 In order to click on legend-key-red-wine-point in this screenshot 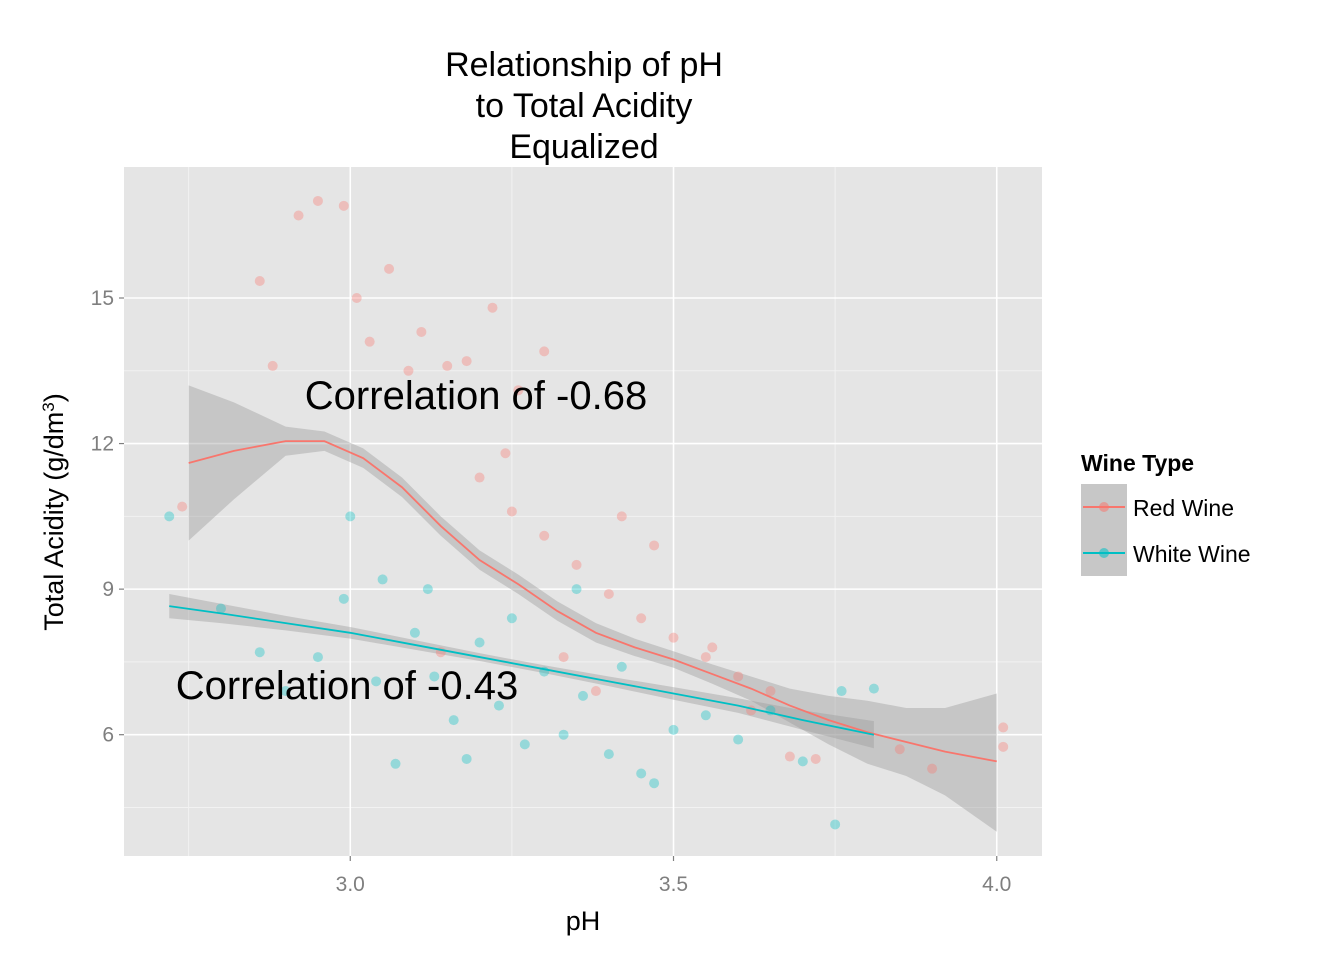, I will do `click(1104, 507)`.